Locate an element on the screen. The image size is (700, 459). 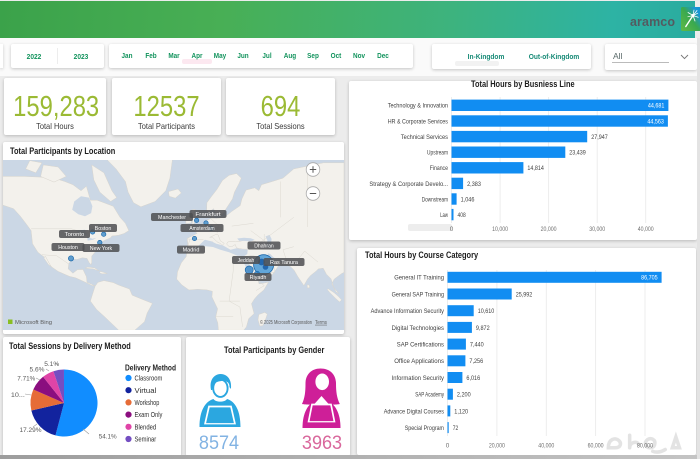
svg-text: Technology & Innovation is located at coordinates (418, 106).